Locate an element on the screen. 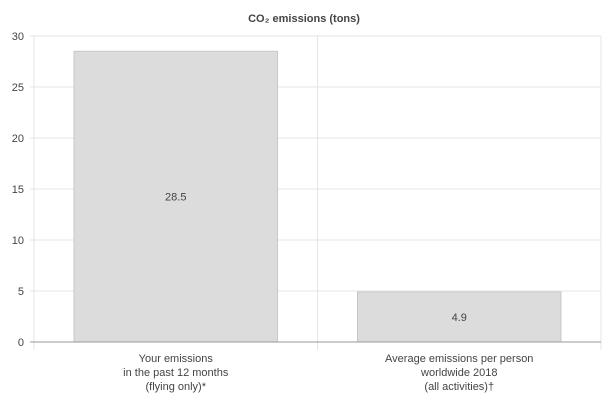 This screenshot has width=609, height=406. x-tick-label: (all activities)† is located at coordinates (459, 387).